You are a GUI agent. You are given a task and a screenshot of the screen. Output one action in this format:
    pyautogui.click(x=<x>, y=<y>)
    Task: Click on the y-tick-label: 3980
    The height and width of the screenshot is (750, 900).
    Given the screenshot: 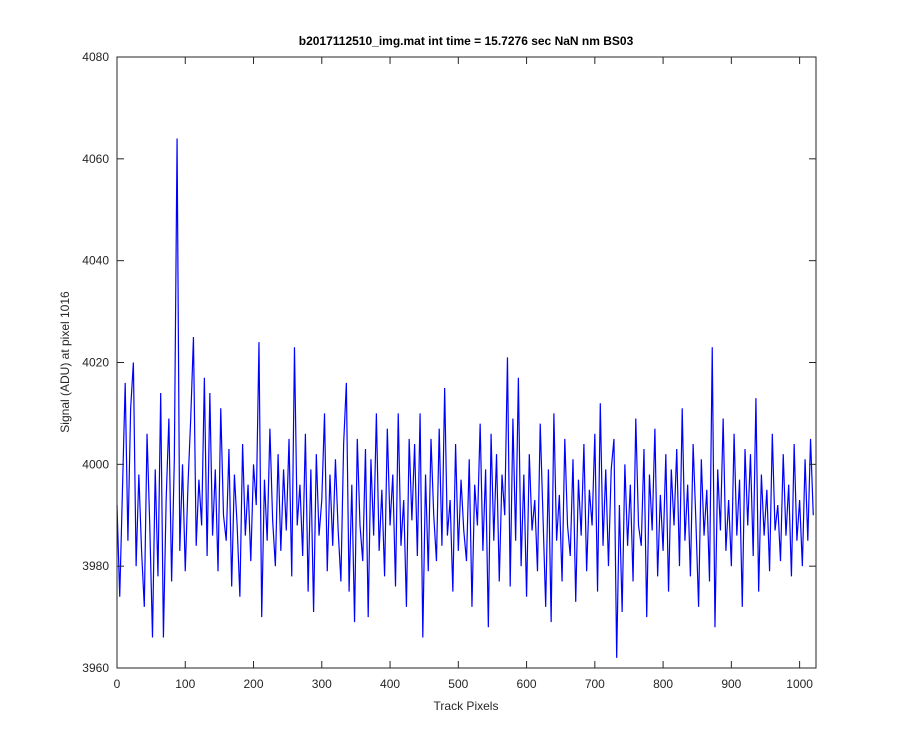 What is the action you would take?
    pyautogui.click(x=95, y=566)
    